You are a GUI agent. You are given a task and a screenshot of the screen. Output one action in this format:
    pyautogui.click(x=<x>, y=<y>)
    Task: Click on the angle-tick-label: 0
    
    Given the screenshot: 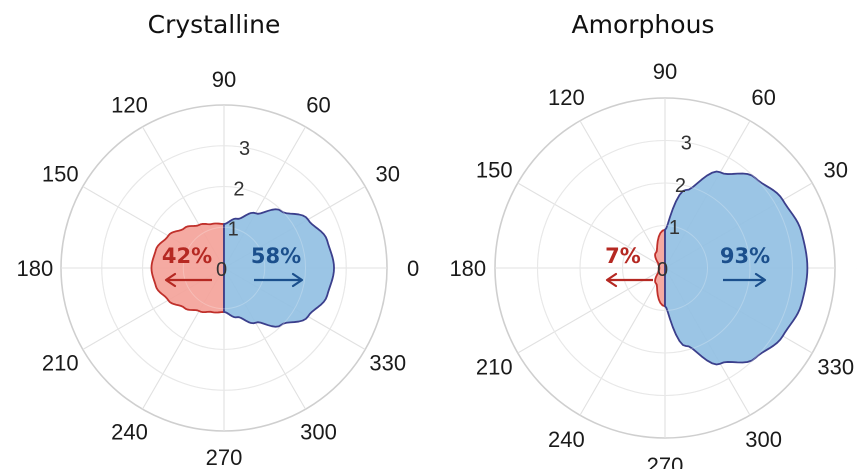 What is the action you would take?
    pyautogui.click(x=413, y=268)
    